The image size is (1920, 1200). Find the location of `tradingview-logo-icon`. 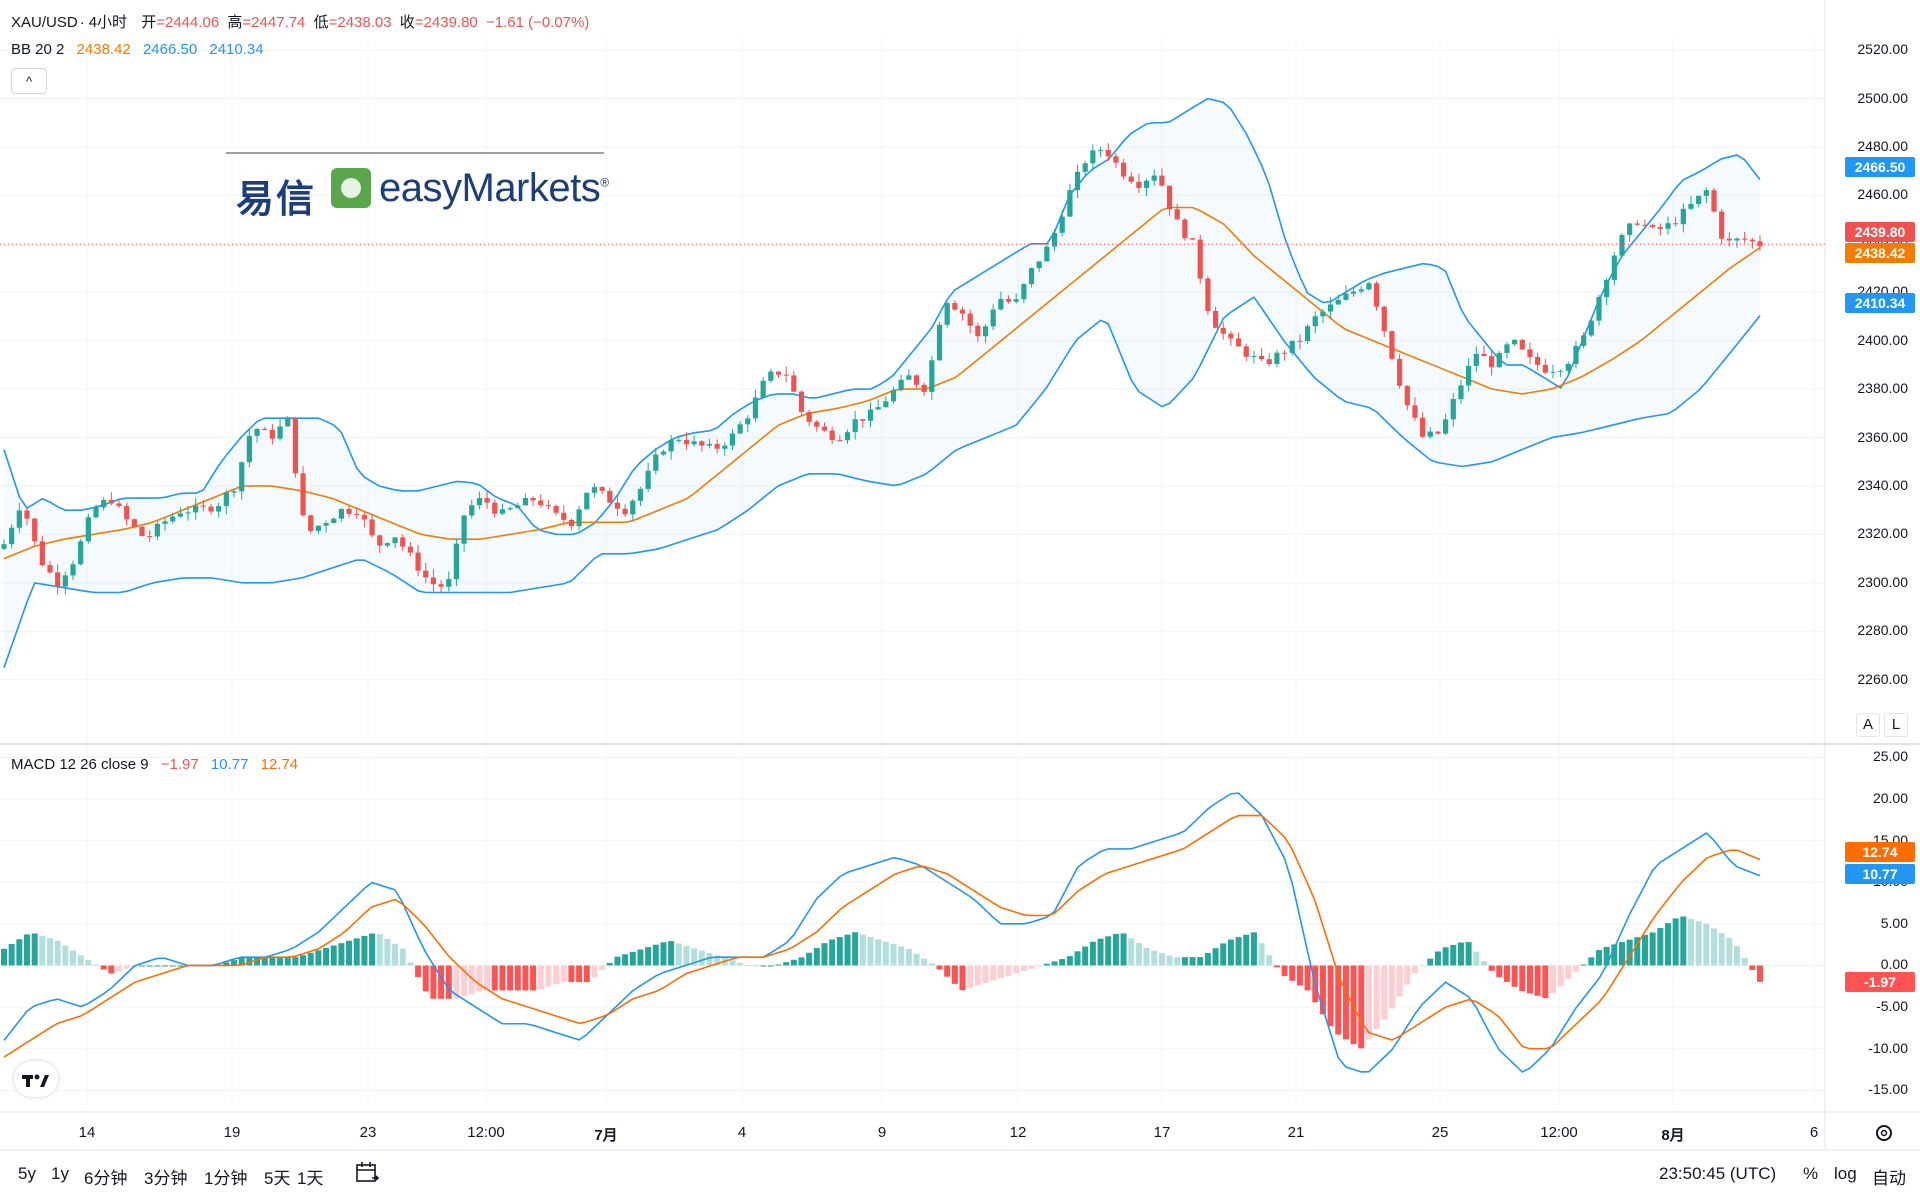

tradingview-logo-icon is located at coordinates (36, 1079).